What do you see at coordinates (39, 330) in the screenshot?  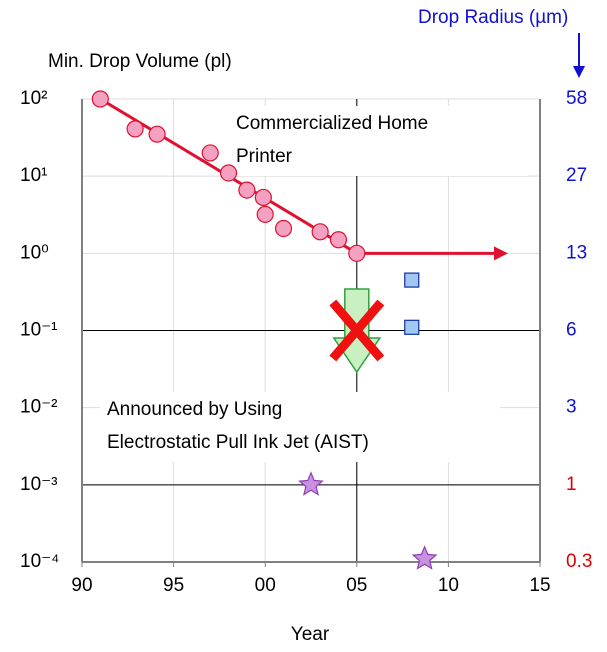 I see `y-tick-label: 10⁻¹` at bounding box center [39, 330].